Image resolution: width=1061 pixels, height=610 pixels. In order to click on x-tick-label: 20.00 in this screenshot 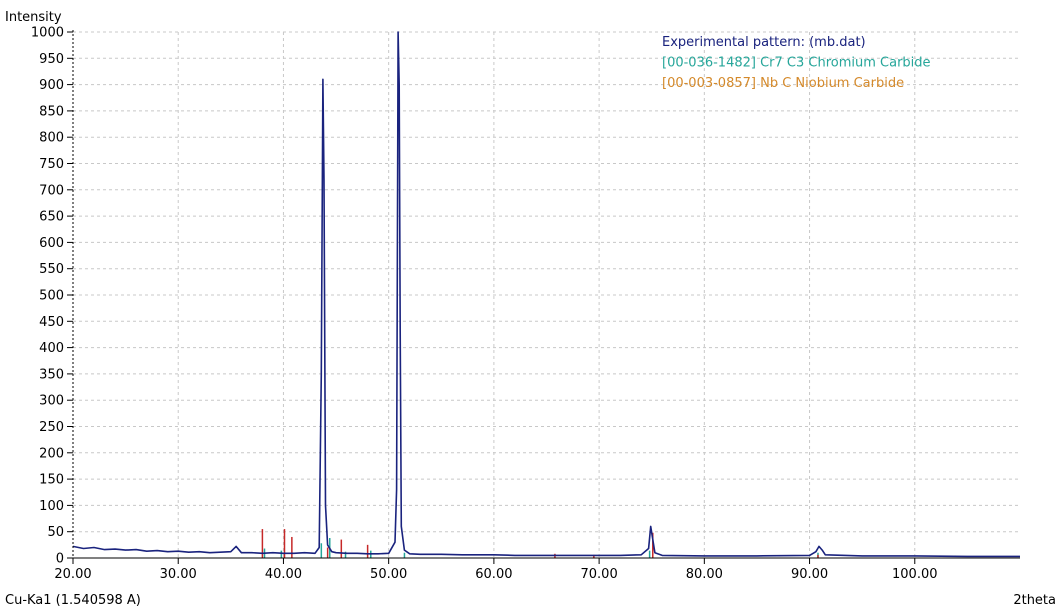, I will do `click(72, 574)`.